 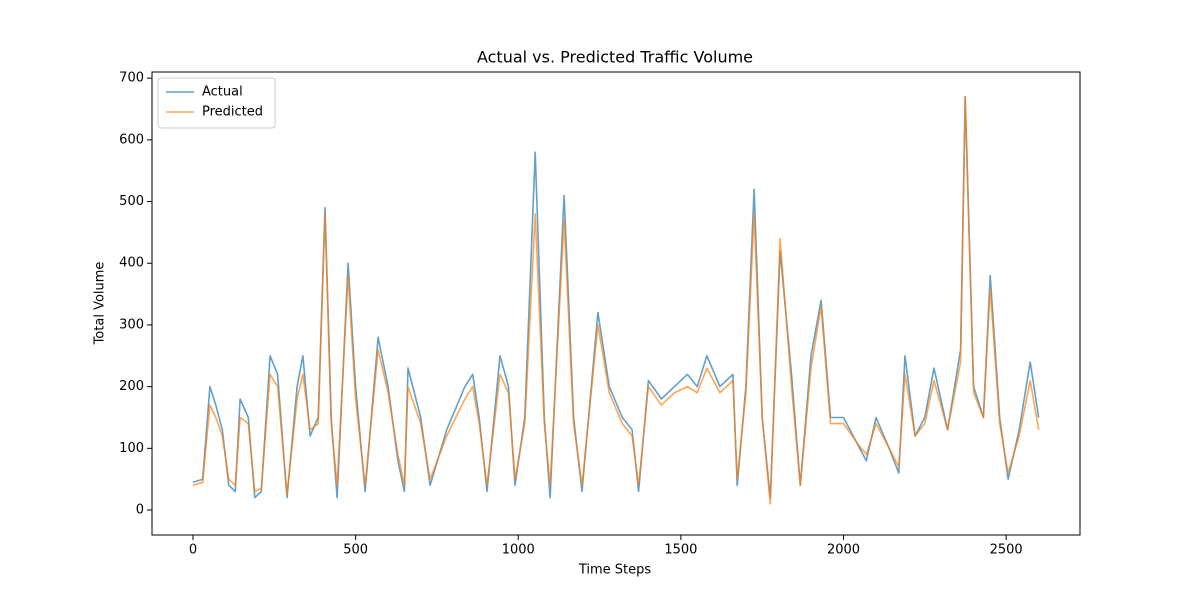 What do you see at coordinates (140, 510) in the screenshot?
I see `y-tick-label: 0` at bounding box center [140, 510].